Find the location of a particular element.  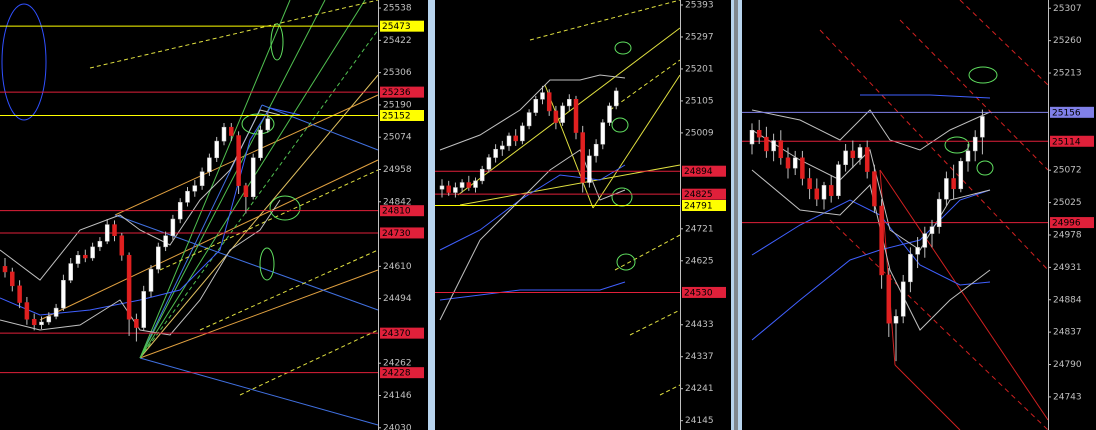

band-middle is located at coordinates (871, 190).